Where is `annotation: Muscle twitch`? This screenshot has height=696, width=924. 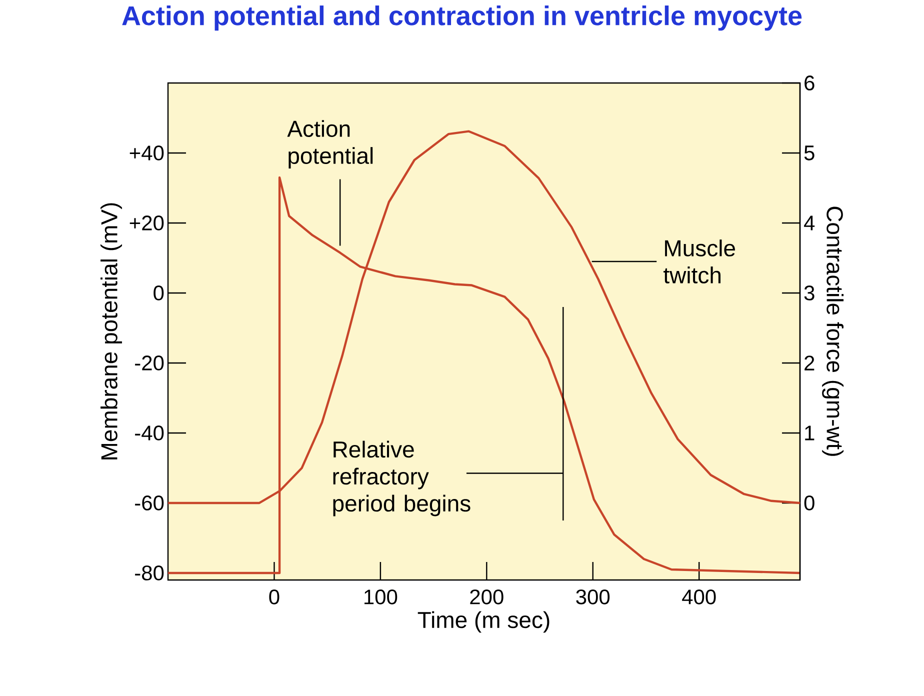
annotation: Muscle twitch is located at coordinates (700, 262).